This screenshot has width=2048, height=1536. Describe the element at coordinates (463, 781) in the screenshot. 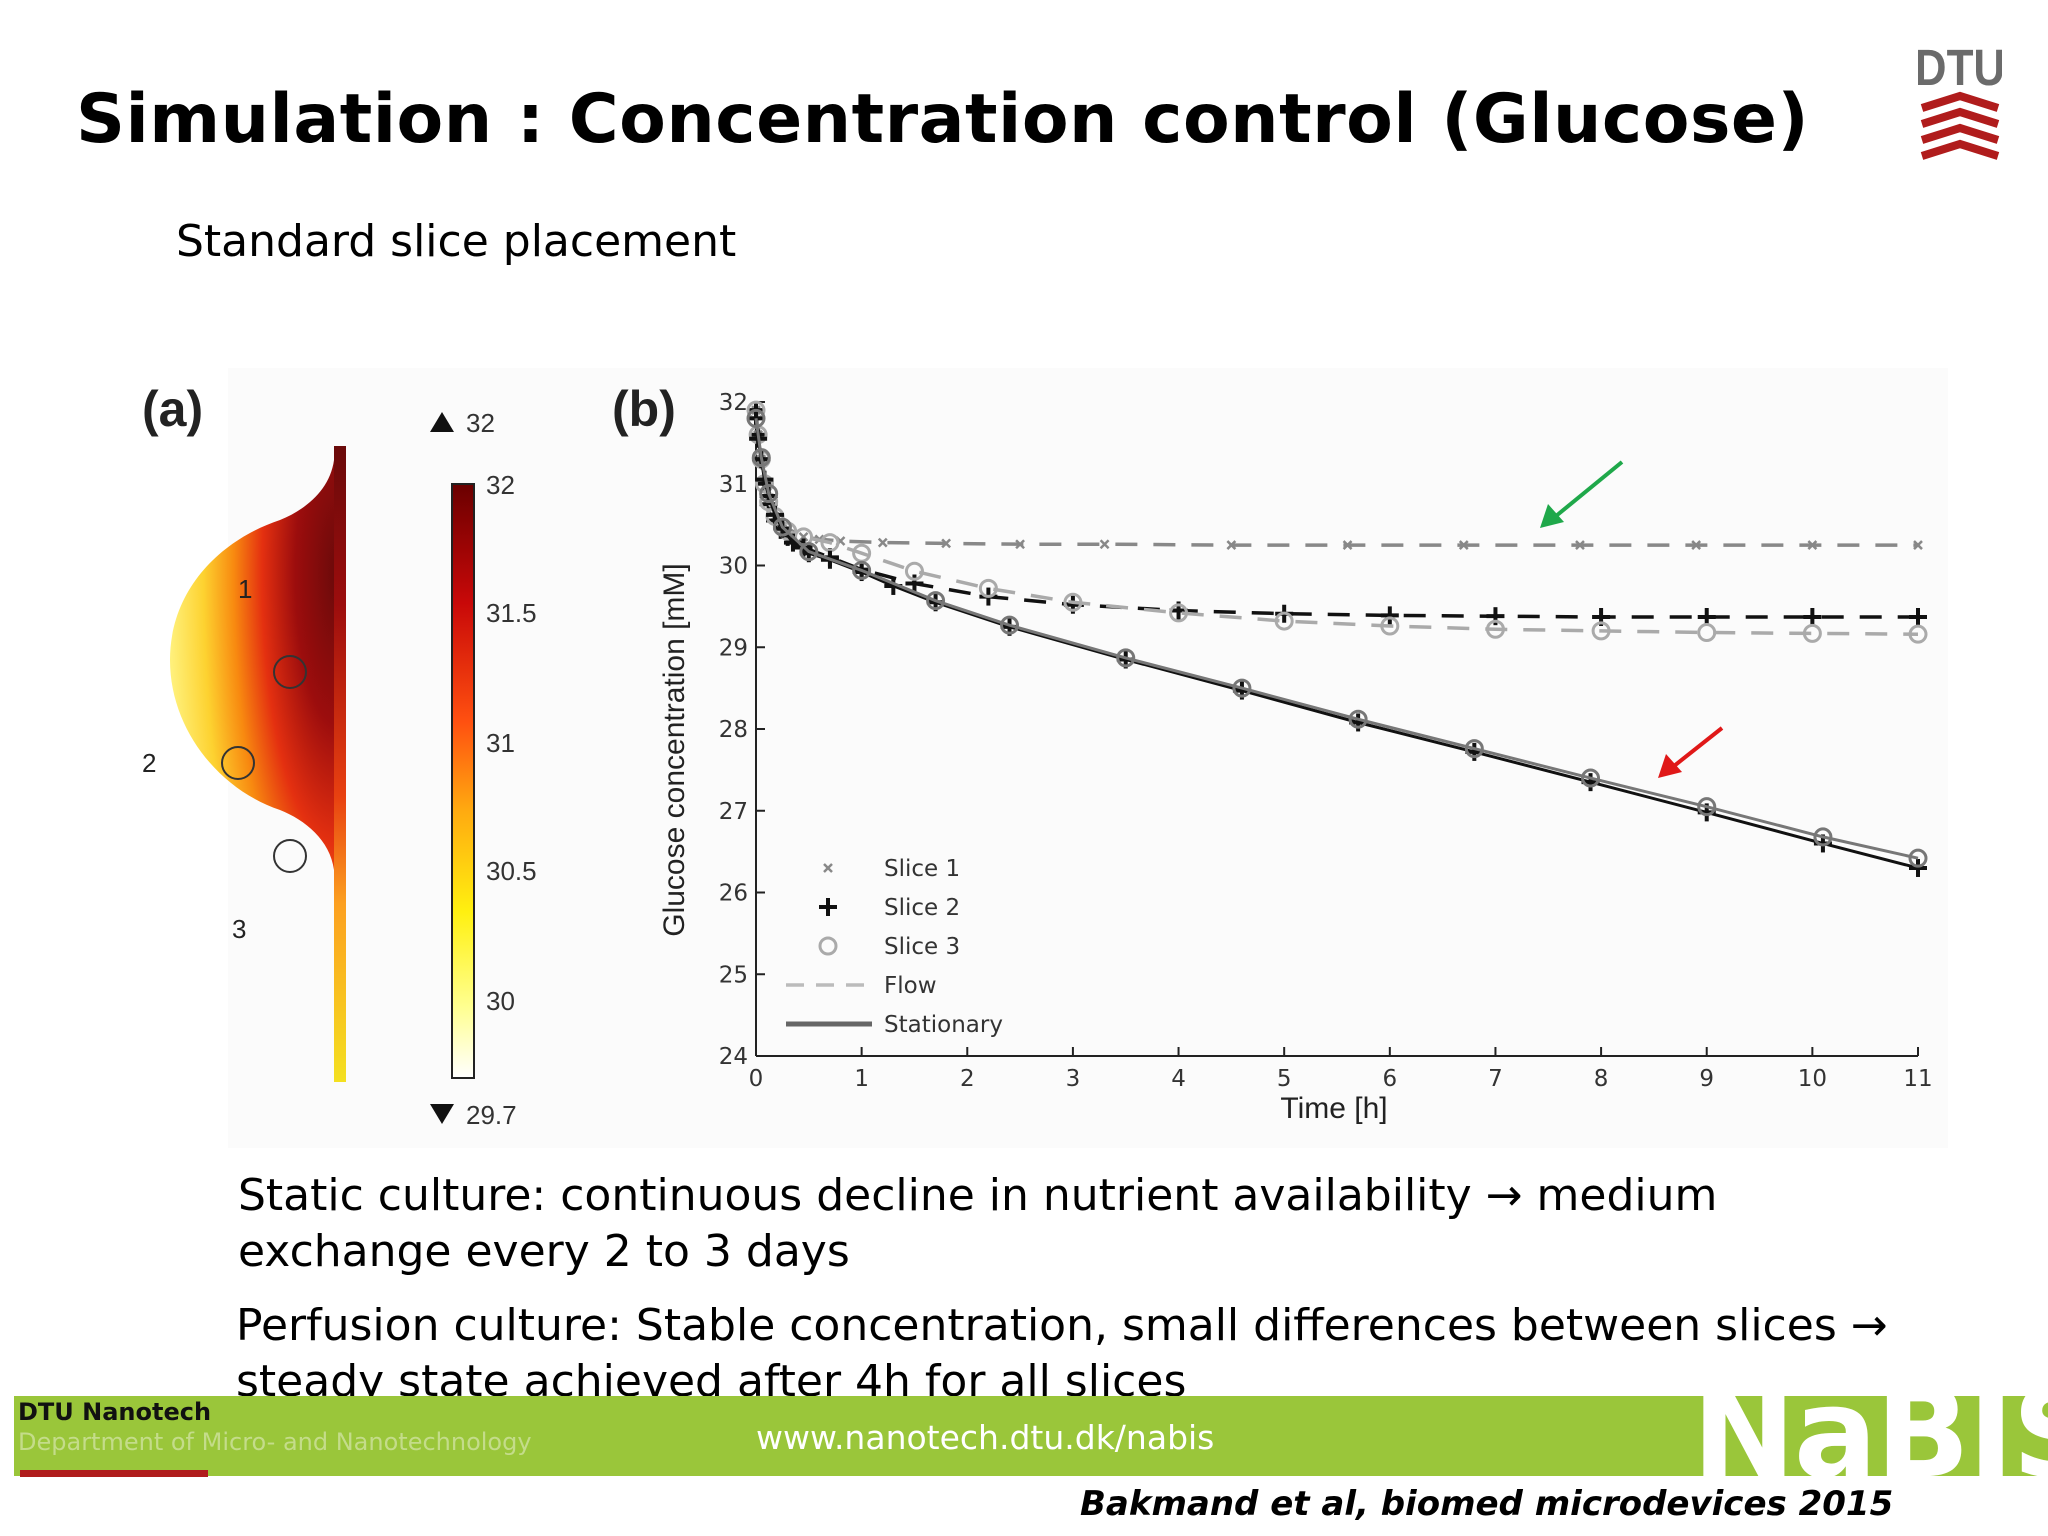

I see `colorbar` at that location.